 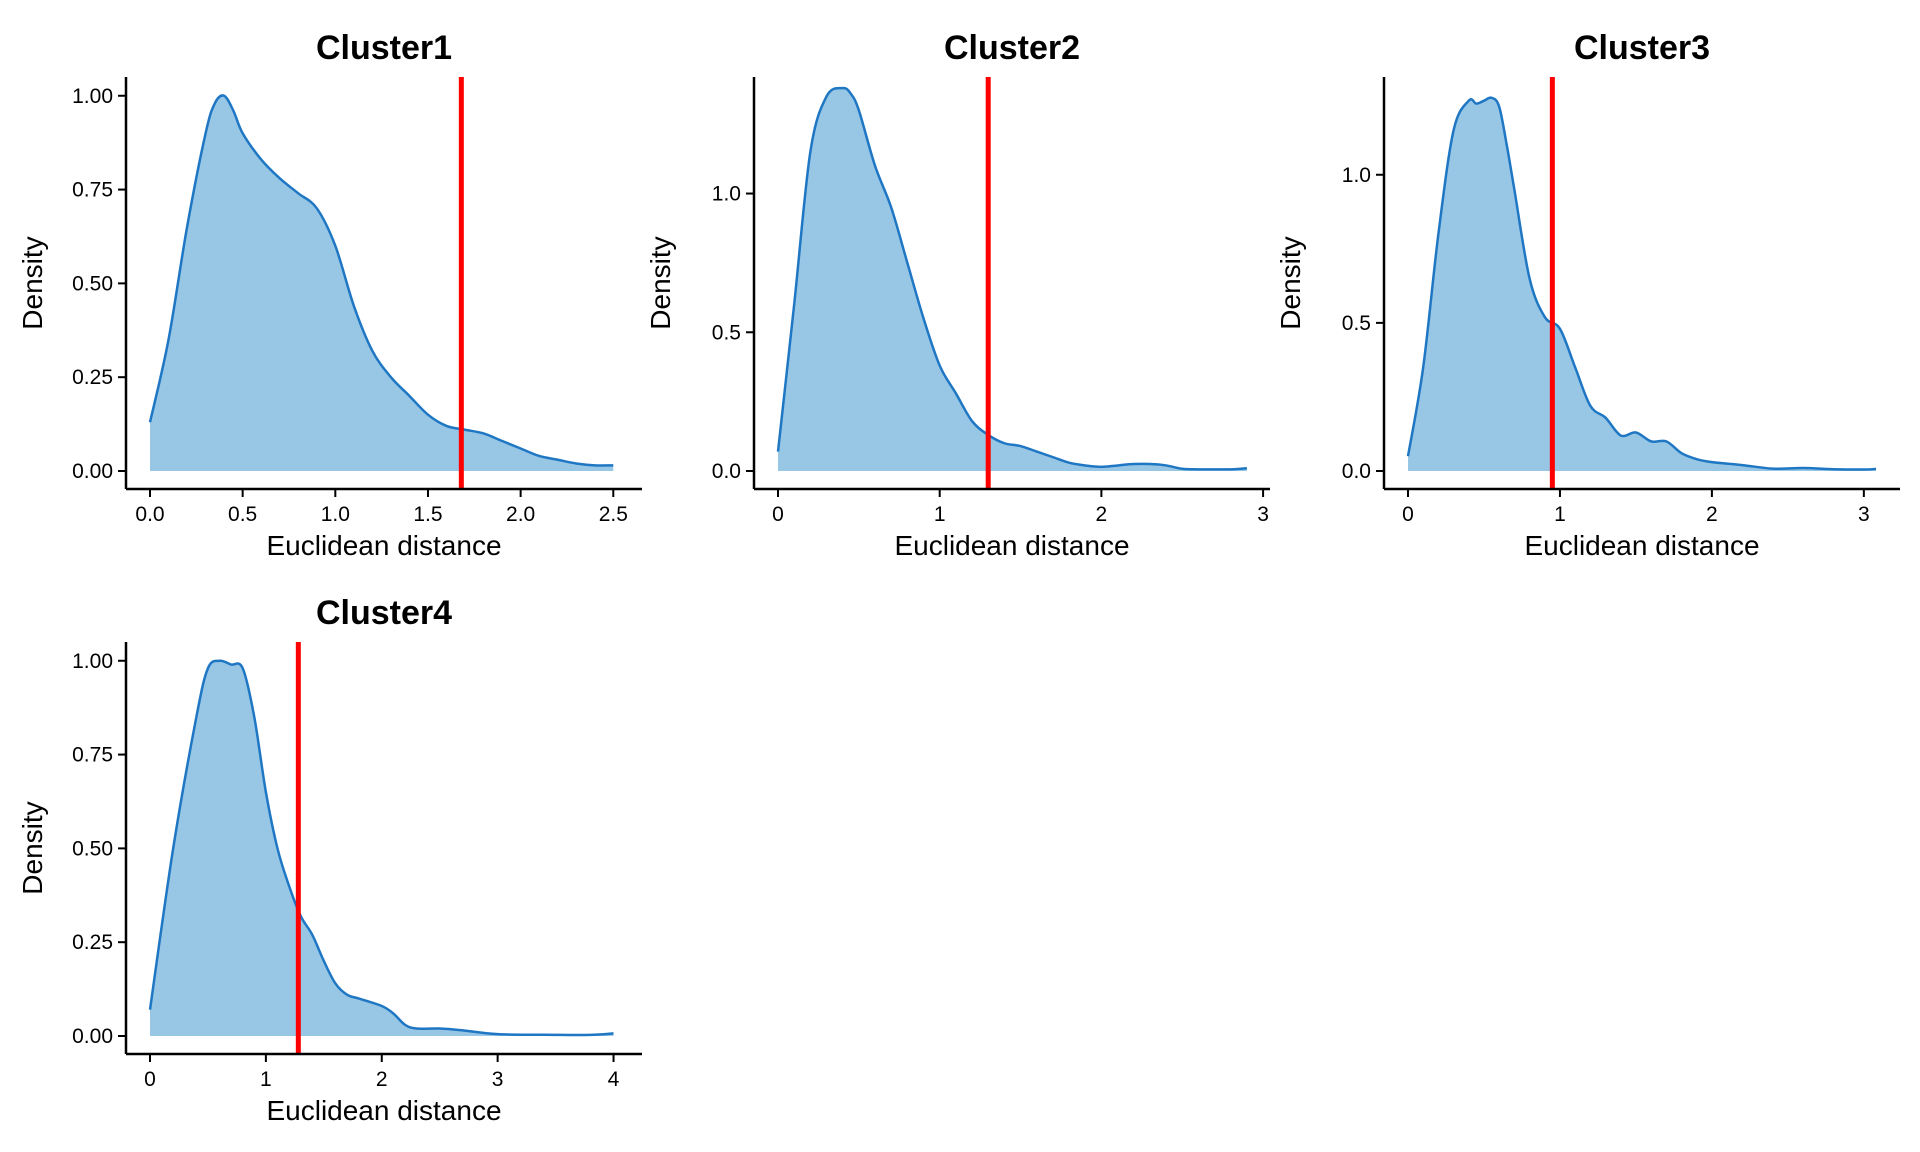 I want to click on x-tick-label: 1.5, so click(x=427, y=514).